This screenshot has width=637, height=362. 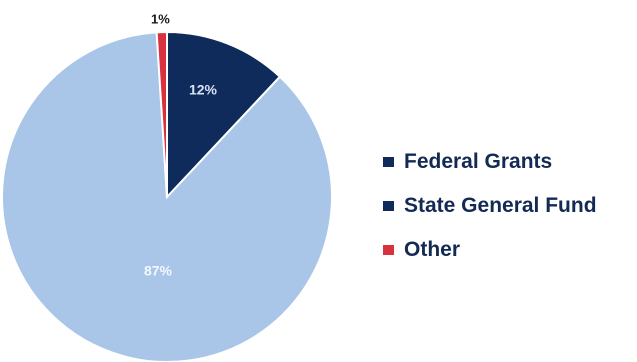 What do you see at coordinates (161, 114) in the screenshot?
I see `pie-slice-other` at bounding box center [161, 114].